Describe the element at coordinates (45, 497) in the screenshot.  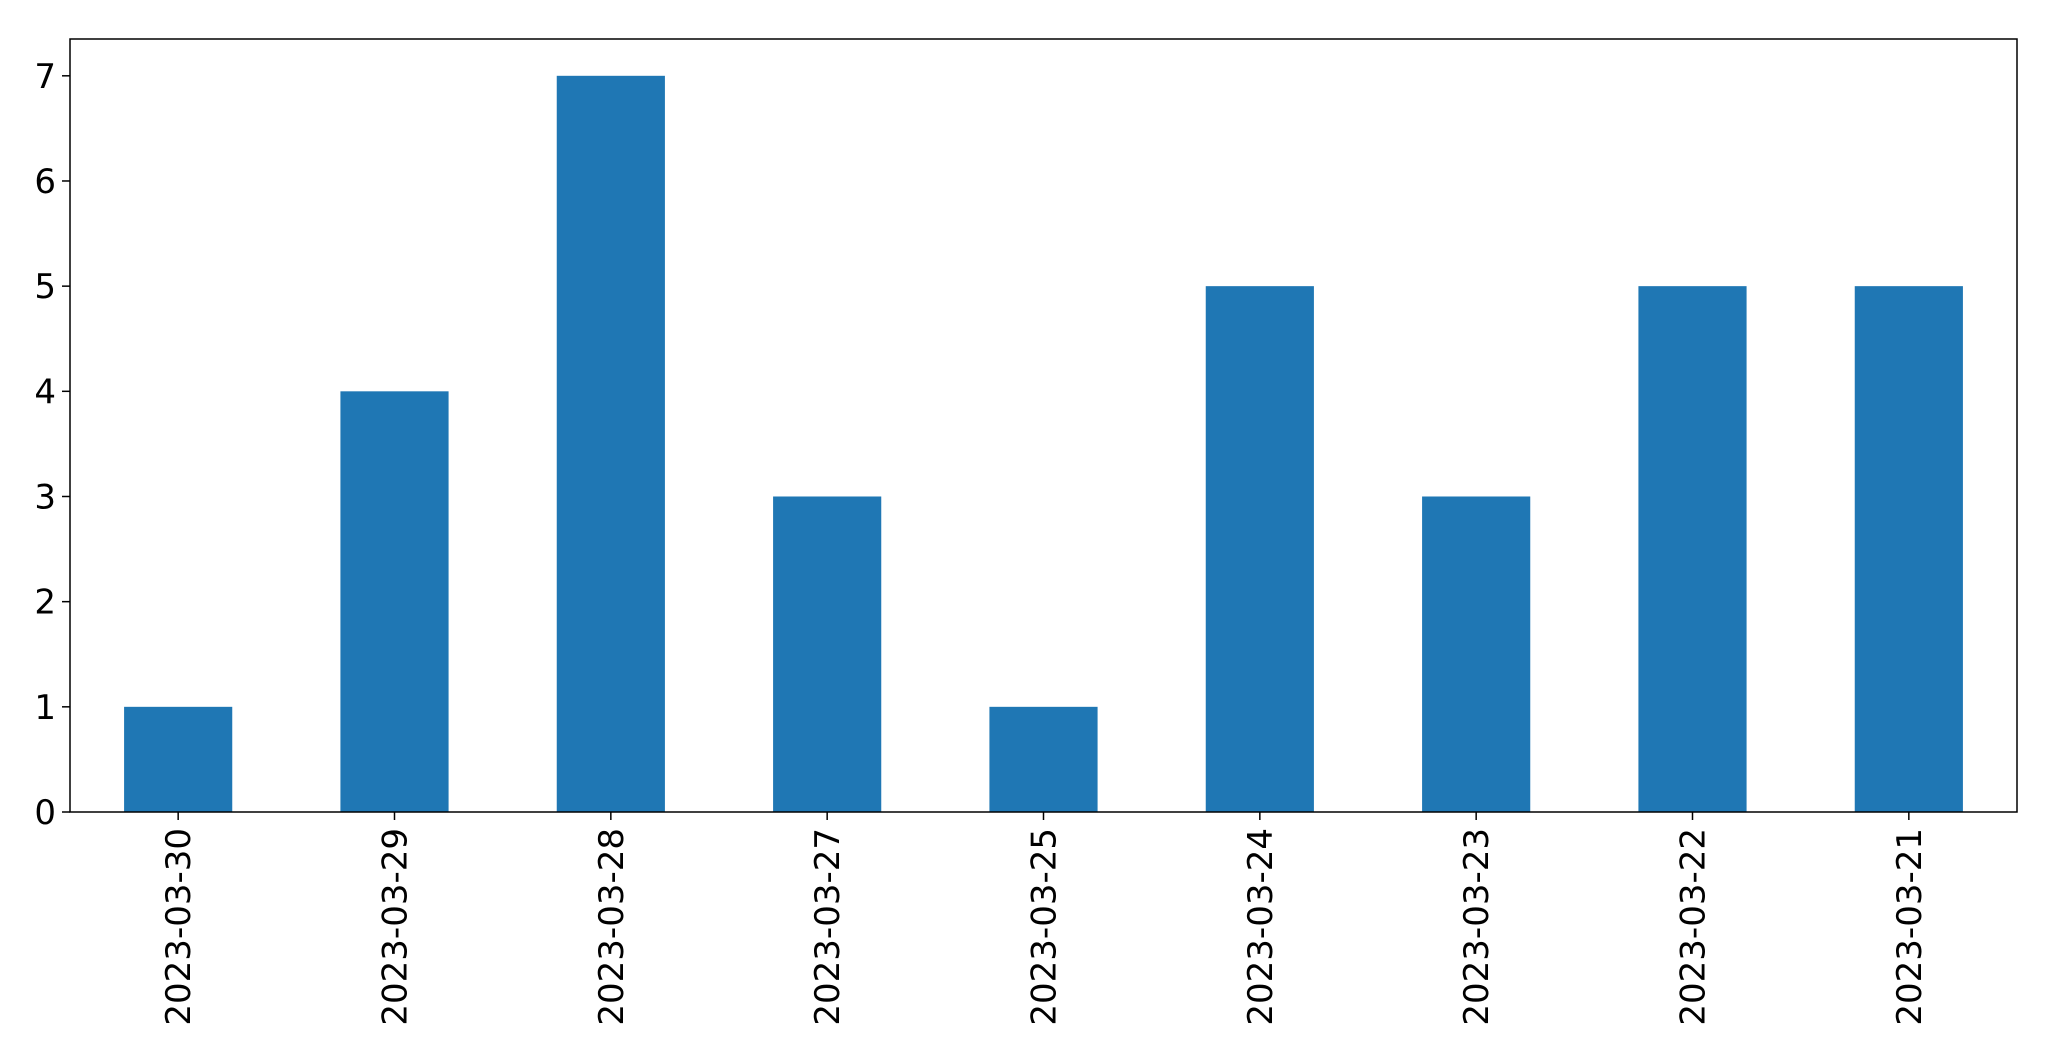
I see `y-tick-label: 3` at that location.